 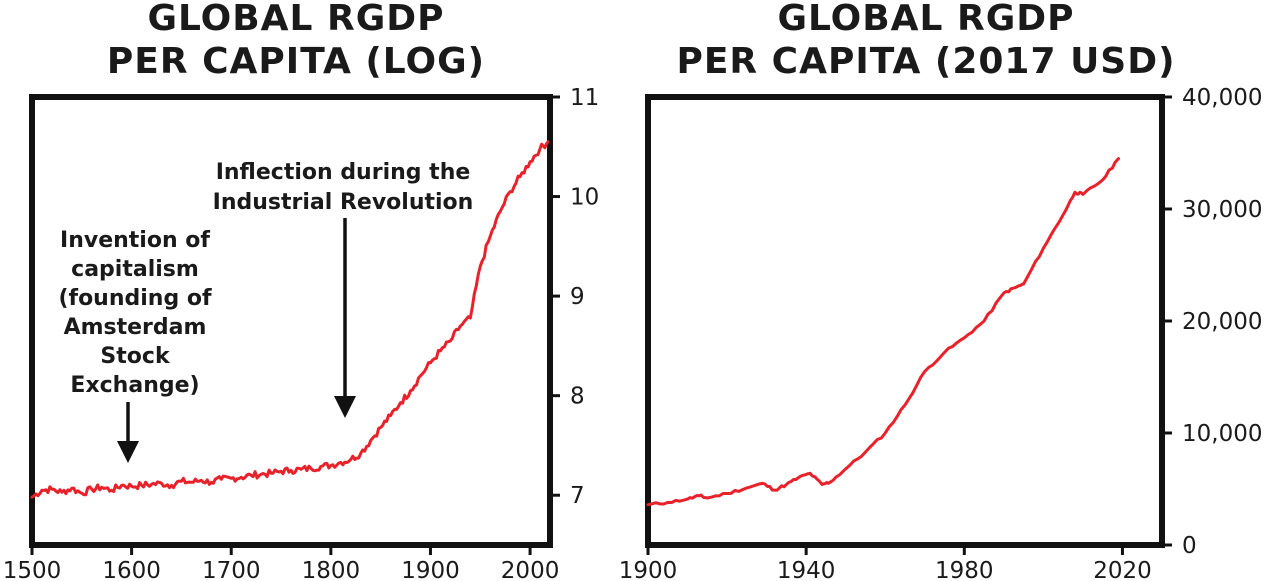 What do you see at coordinates (331, 569) in the screenshot?
I see `left-x-tick-label: 1800` at bounding box center [331, 569].